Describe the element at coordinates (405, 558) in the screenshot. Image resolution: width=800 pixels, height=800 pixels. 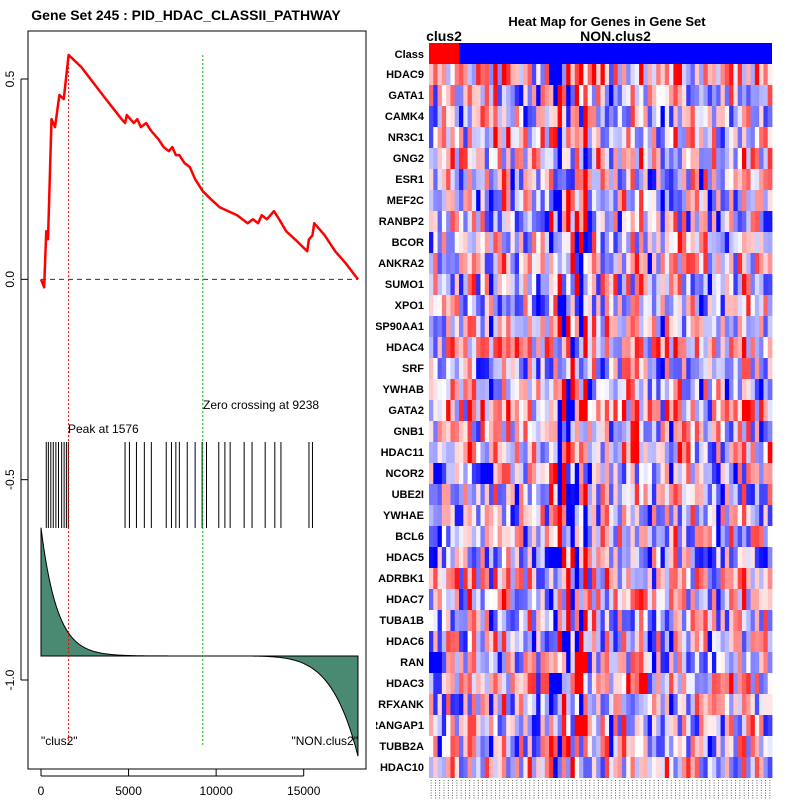
I see `gene-label: HDAC5` at that location.